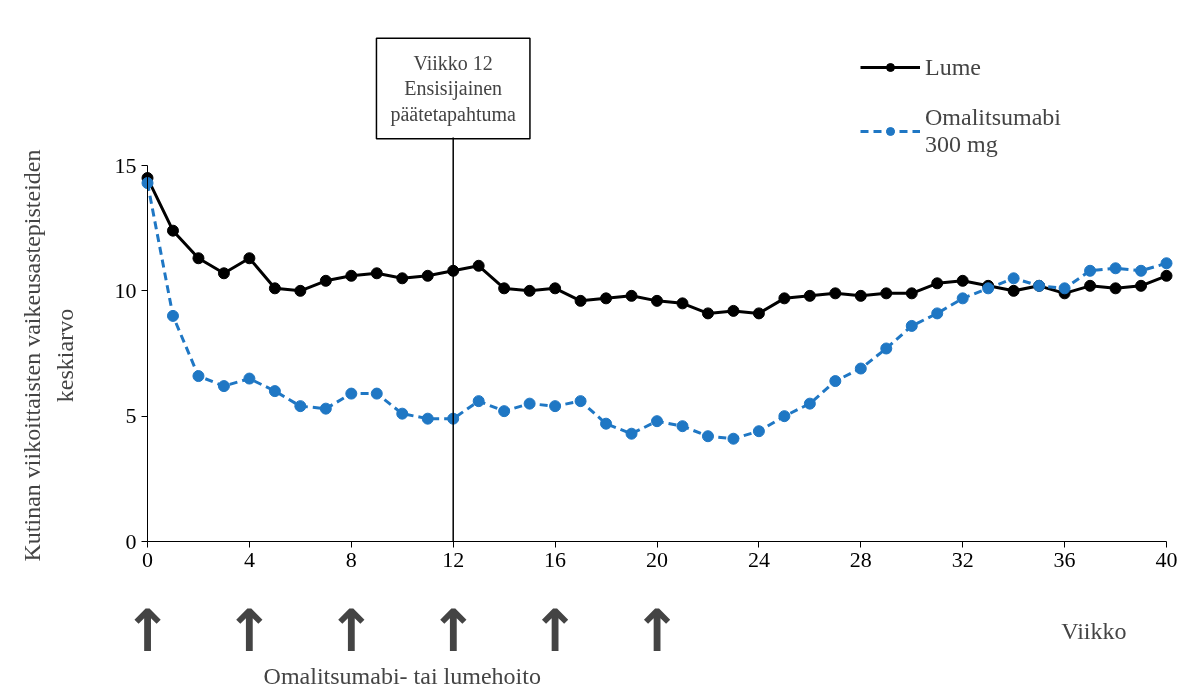 The width and height of the screenshot is (1182, 693). What do you see at coordinates (1064, 559) in the screenshot?
I see `x-tick-label: 36` at bounding box center [1064, 559].